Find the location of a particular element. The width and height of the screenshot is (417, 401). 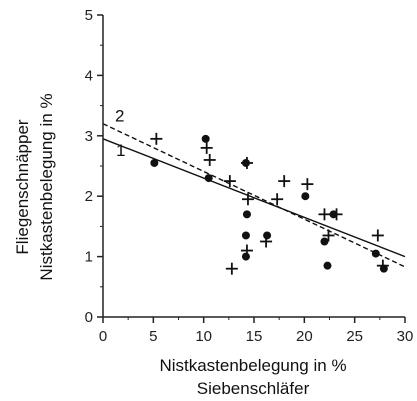

x-tick-label: 20 is located at coordinates (304, 336).